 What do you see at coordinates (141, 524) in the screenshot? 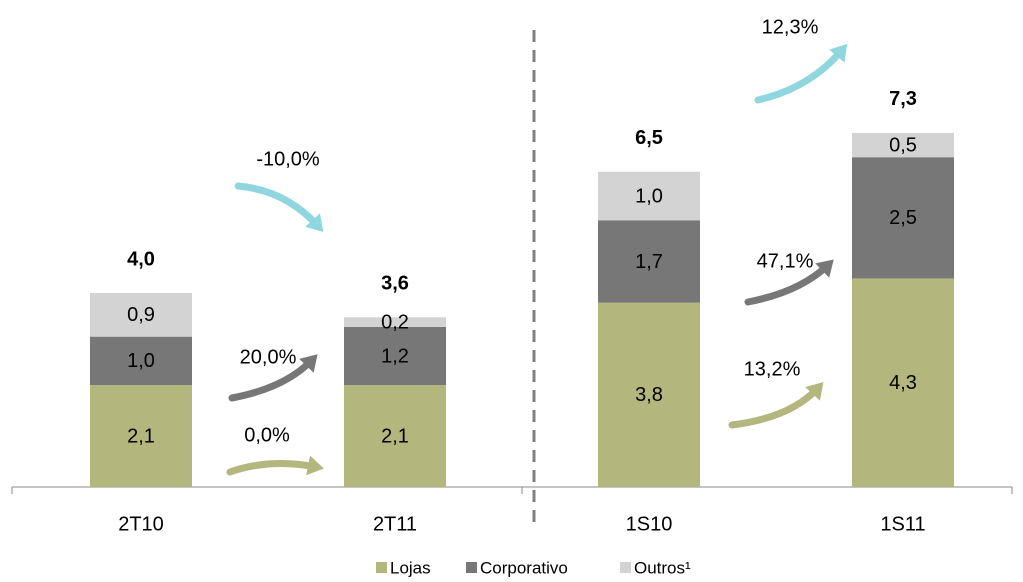
I see `x-tick-label: 2T10` at bounding box center [141, 524].